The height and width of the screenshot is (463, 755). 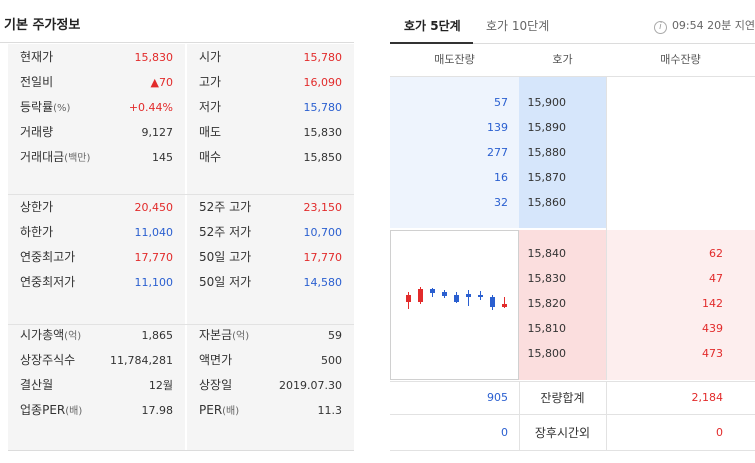 What do you see at coordinates (157, 335) in the screenshot?
I see `info-value: 1,865` at bounding box center [157, 335].